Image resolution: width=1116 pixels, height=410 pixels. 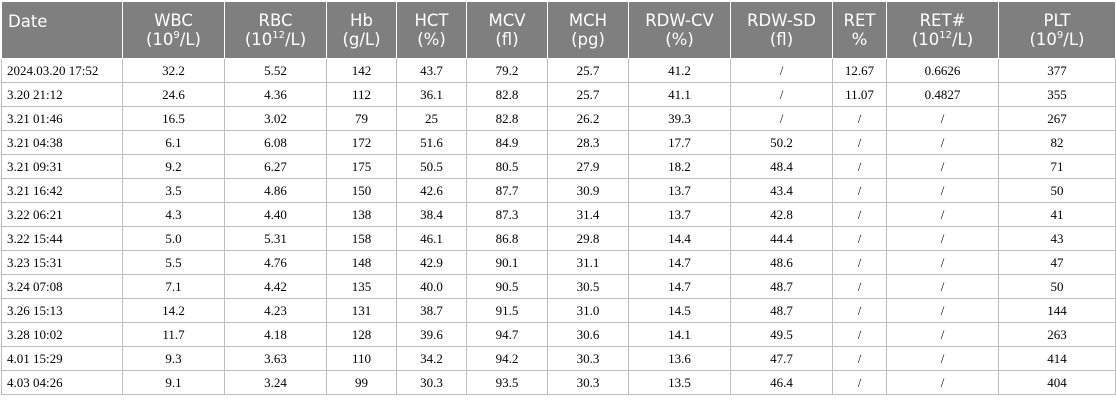 What do you see at coordinates (275, 142) in the screenshot?
I see `cell-rbc: 6.08` at bounding box center [275, 142].